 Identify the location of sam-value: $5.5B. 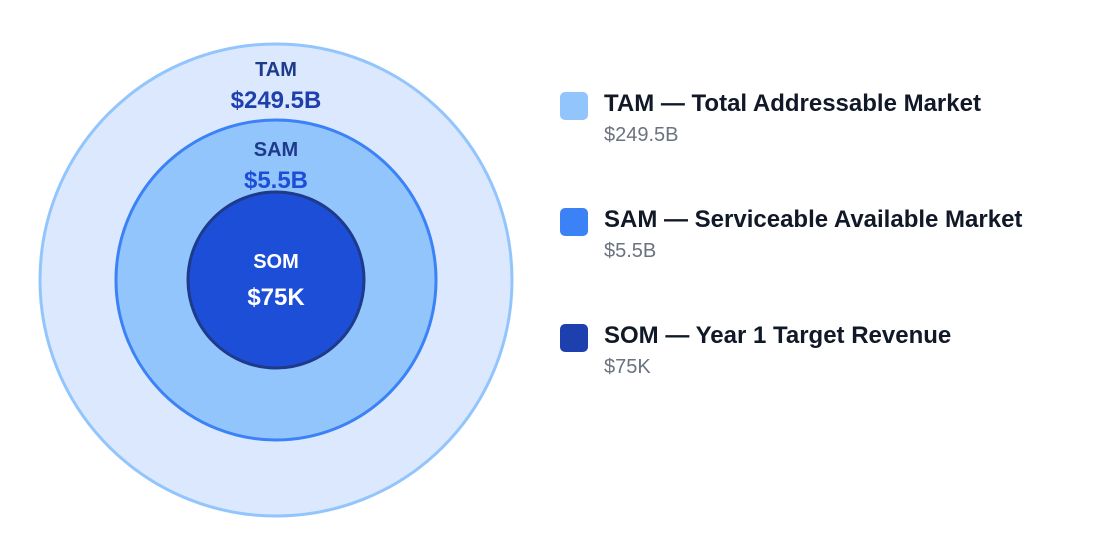
(276, 180).